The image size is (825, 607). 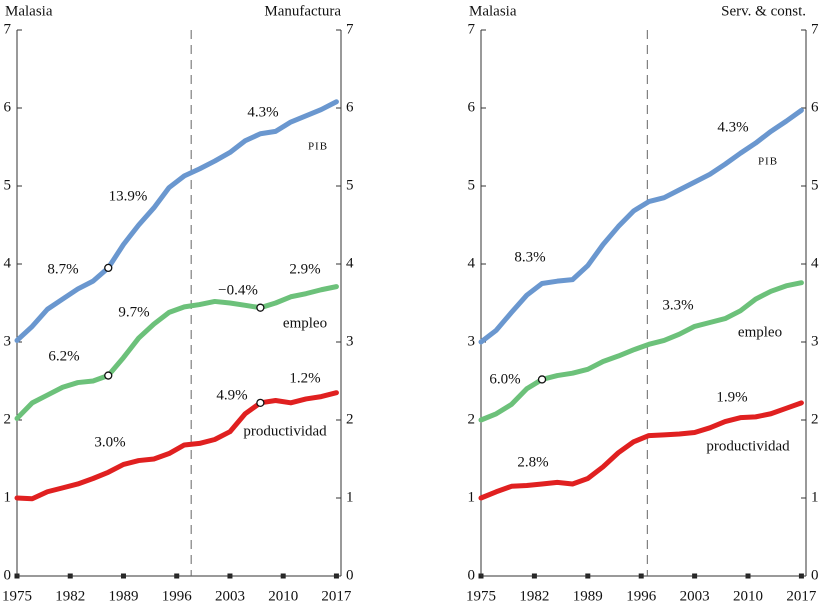 What do you see at coordinates (62, 269) in the screenshot?
I see `annotation: 8.7%` at bounding box center [62, 269].